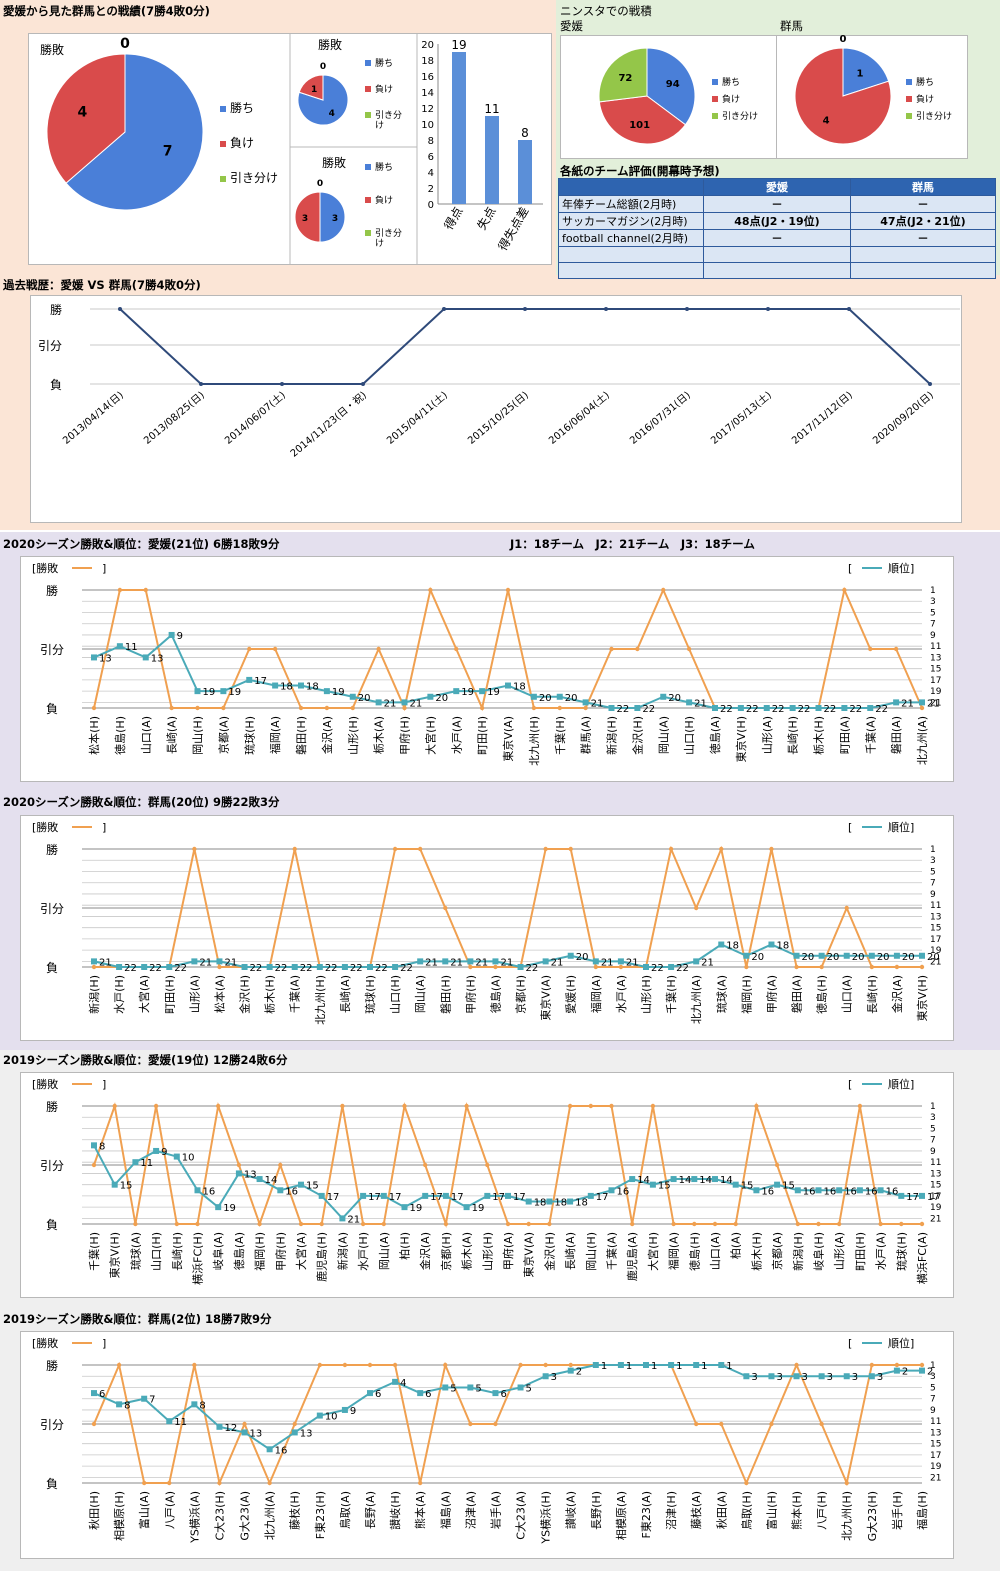 Image resolution: width=1000 pixels, height=1571 pixels. Describe the element at coordinates (933, 625) in the screenshot. I see `rank-tick-label: 7` at that location.